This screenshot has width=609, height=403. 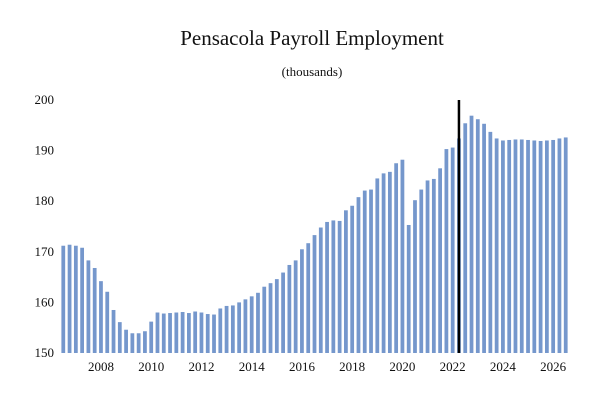 What do you see at coordinates (327, 366) in the screenshot?
I see `x-axis: 2008 2010 2012 2014 2016 2018 2020 2022 2024 2026` at bounding box center [327, 366].